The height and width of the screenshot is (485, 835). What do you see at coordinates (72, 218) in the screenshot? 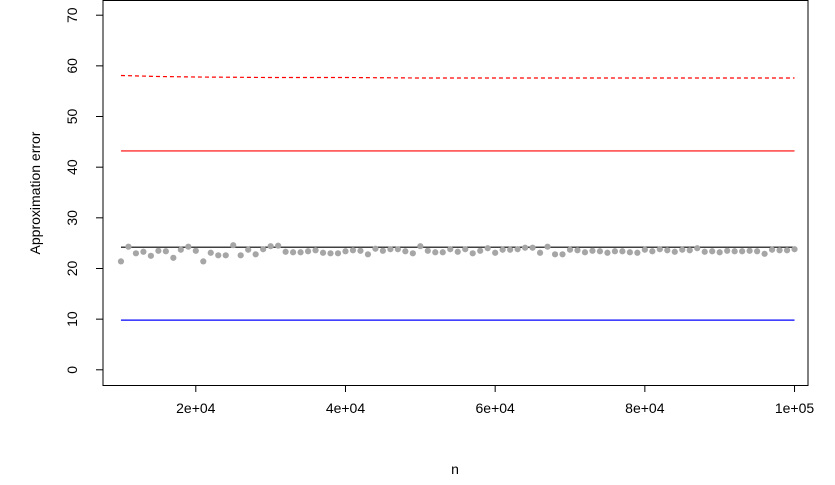
I see `y-tick-label: 30` at bounding box center [72, 218].